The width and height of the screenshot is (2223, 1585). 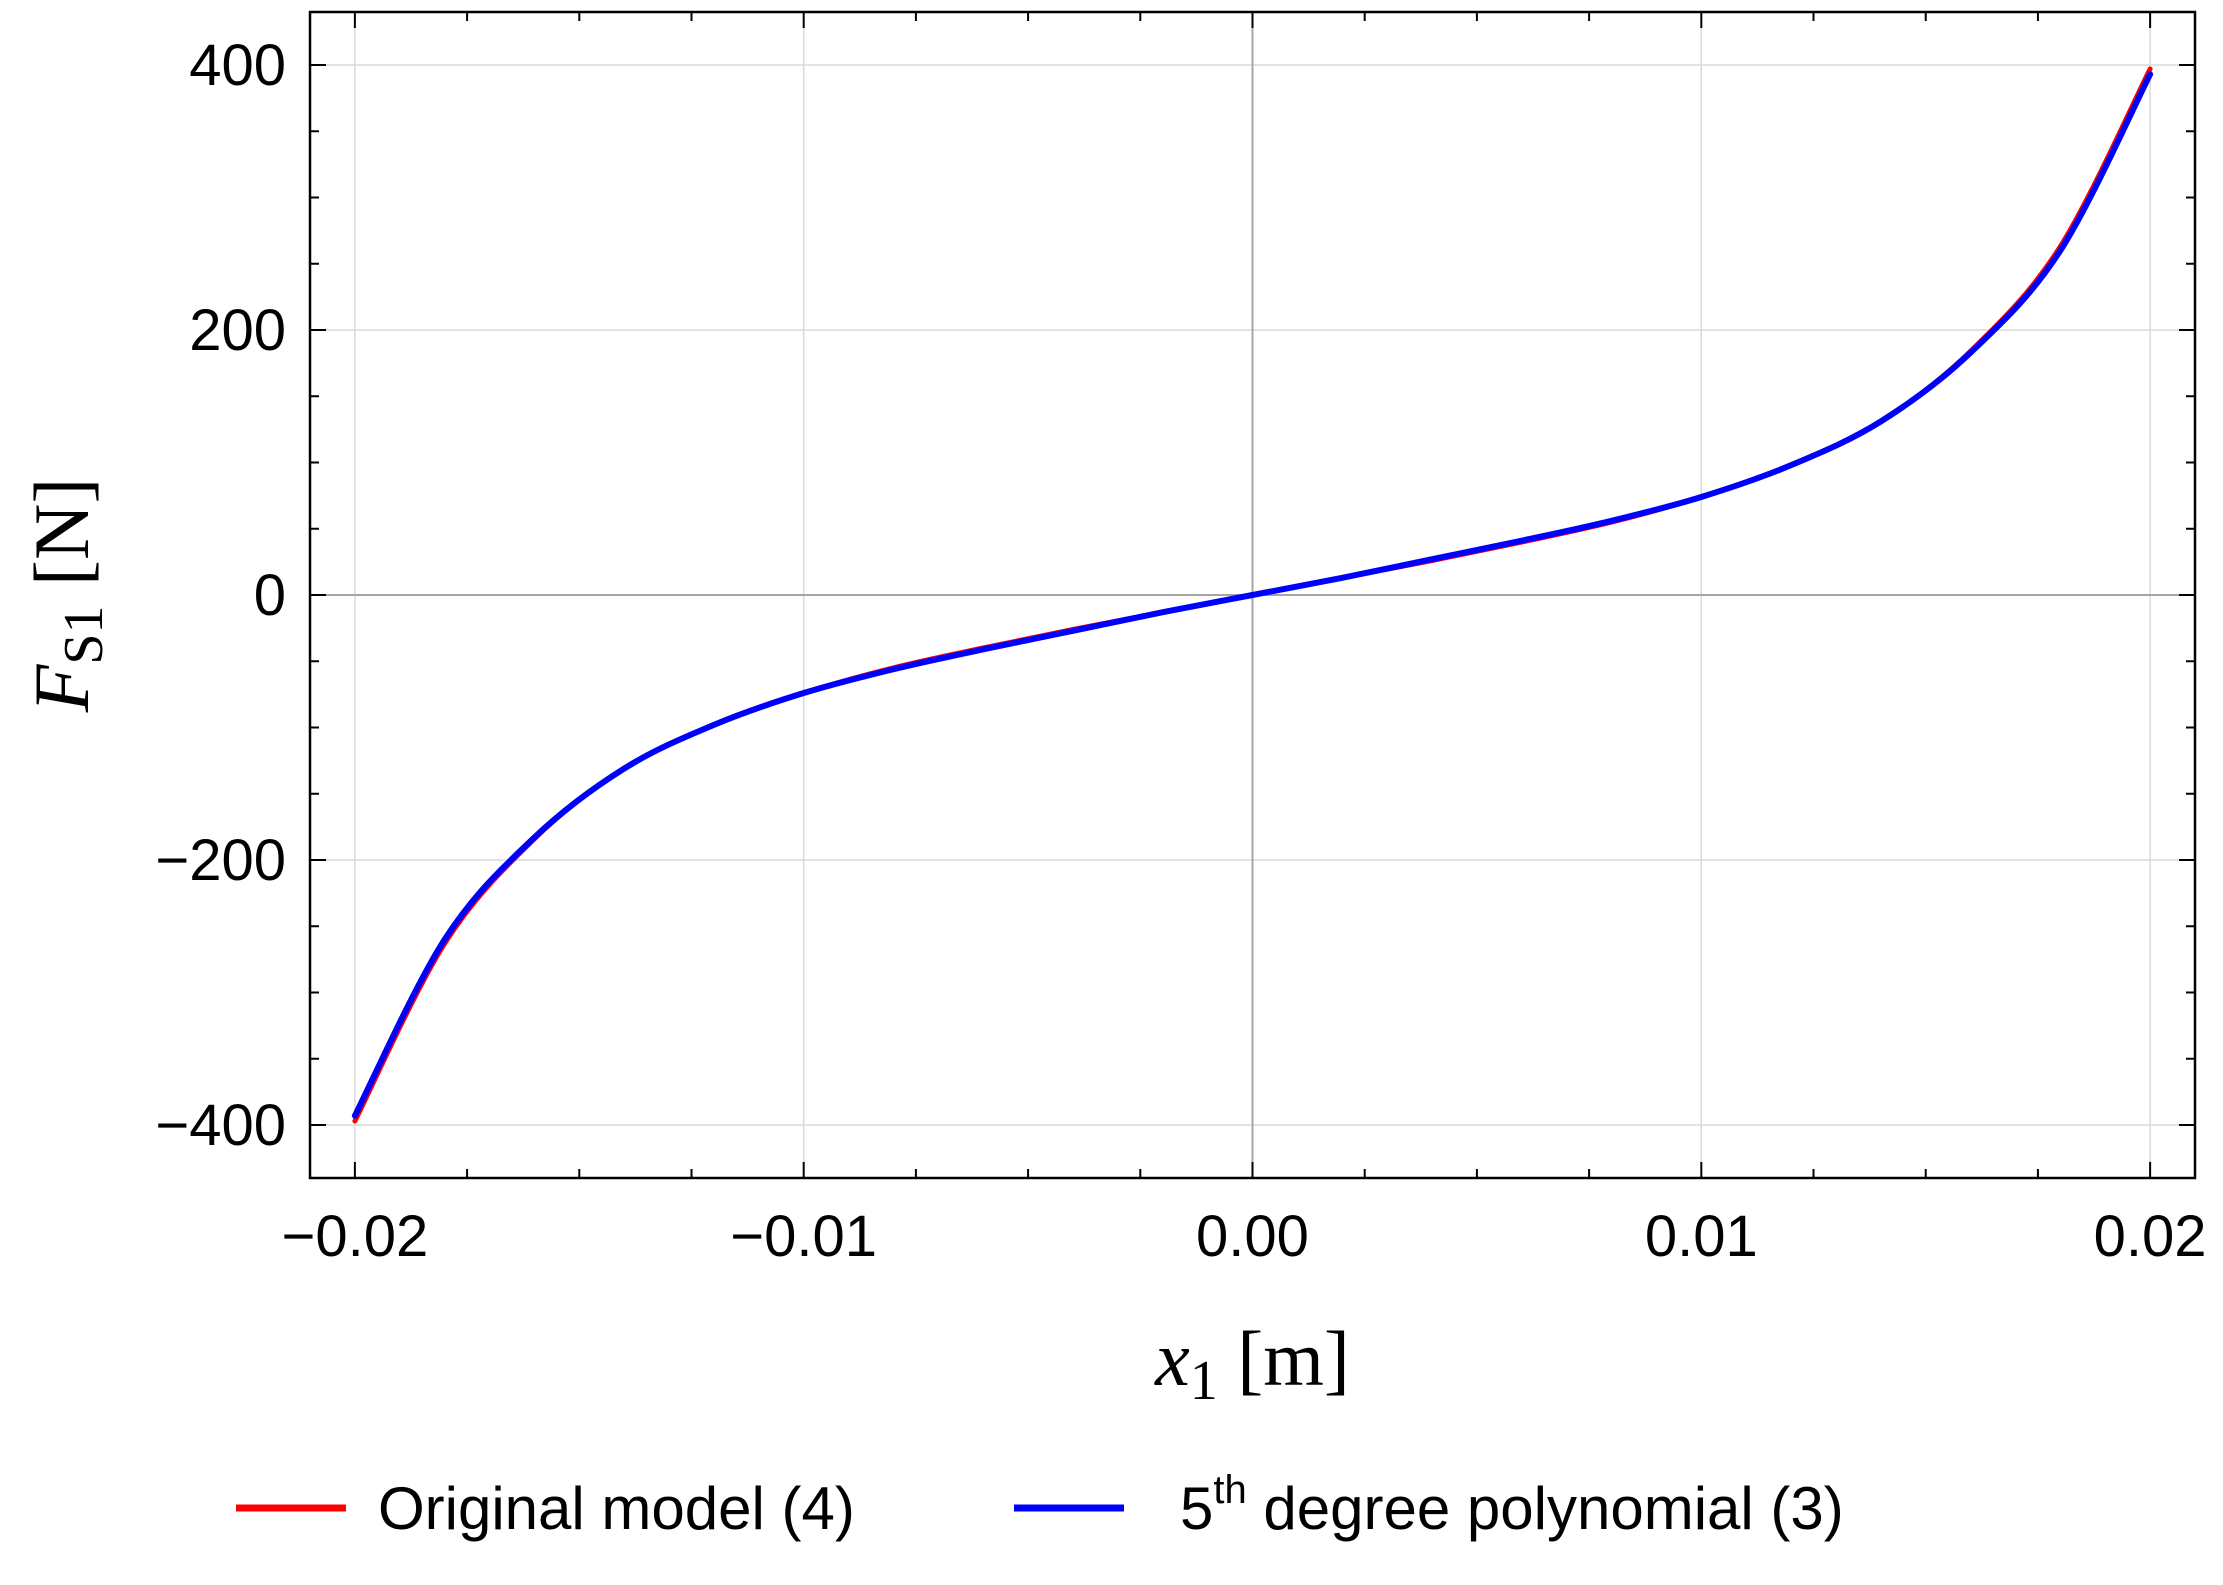 What do you see at coordinates (1512, 1505) in the screenshot?
I see `legend-label-polynomial: 5th degree polynomial (3)` at bounding box center [1512, 1505].